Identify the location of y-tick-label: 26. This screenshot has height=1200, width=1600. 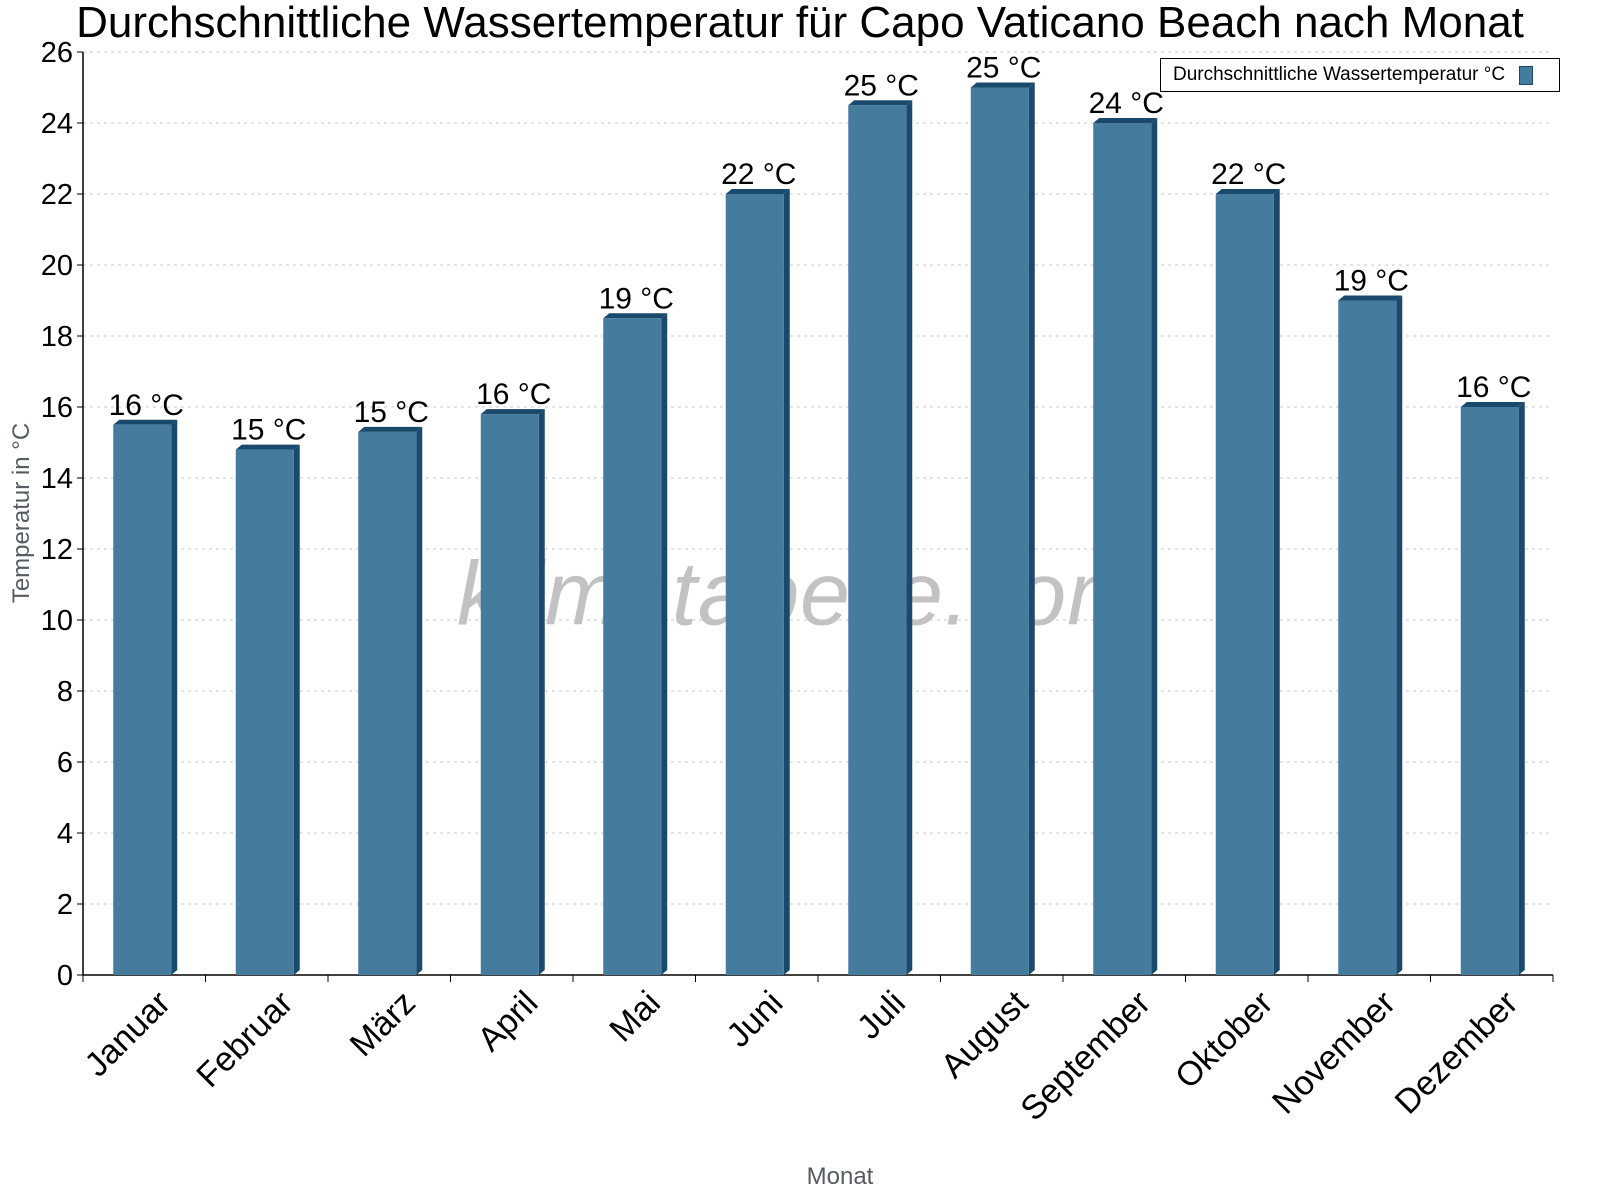
(57, 53).